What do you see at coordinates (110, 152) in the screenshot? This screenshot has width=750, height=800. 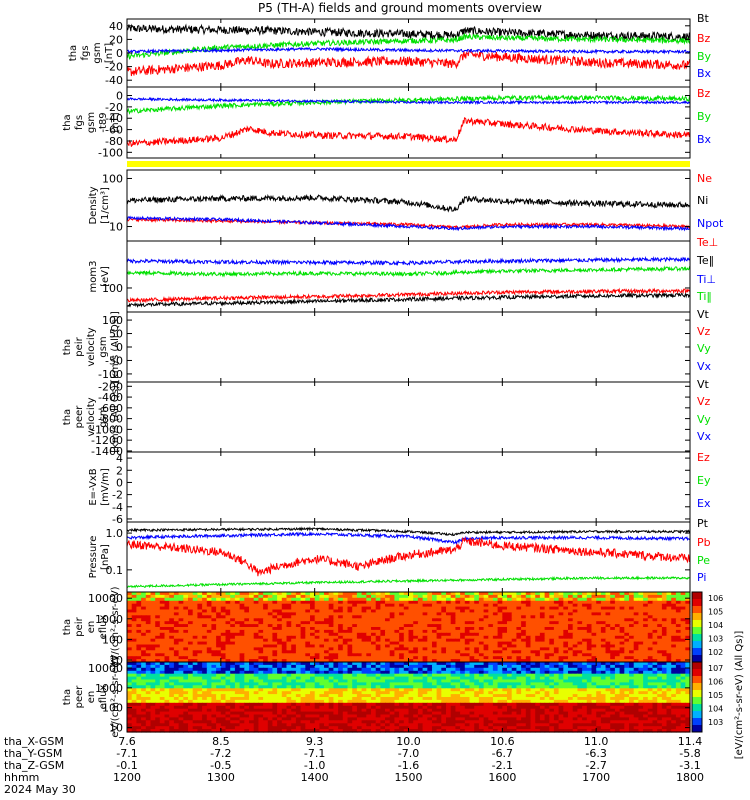 I see `y-tick-label: -100` at bounding box center [110, 152].